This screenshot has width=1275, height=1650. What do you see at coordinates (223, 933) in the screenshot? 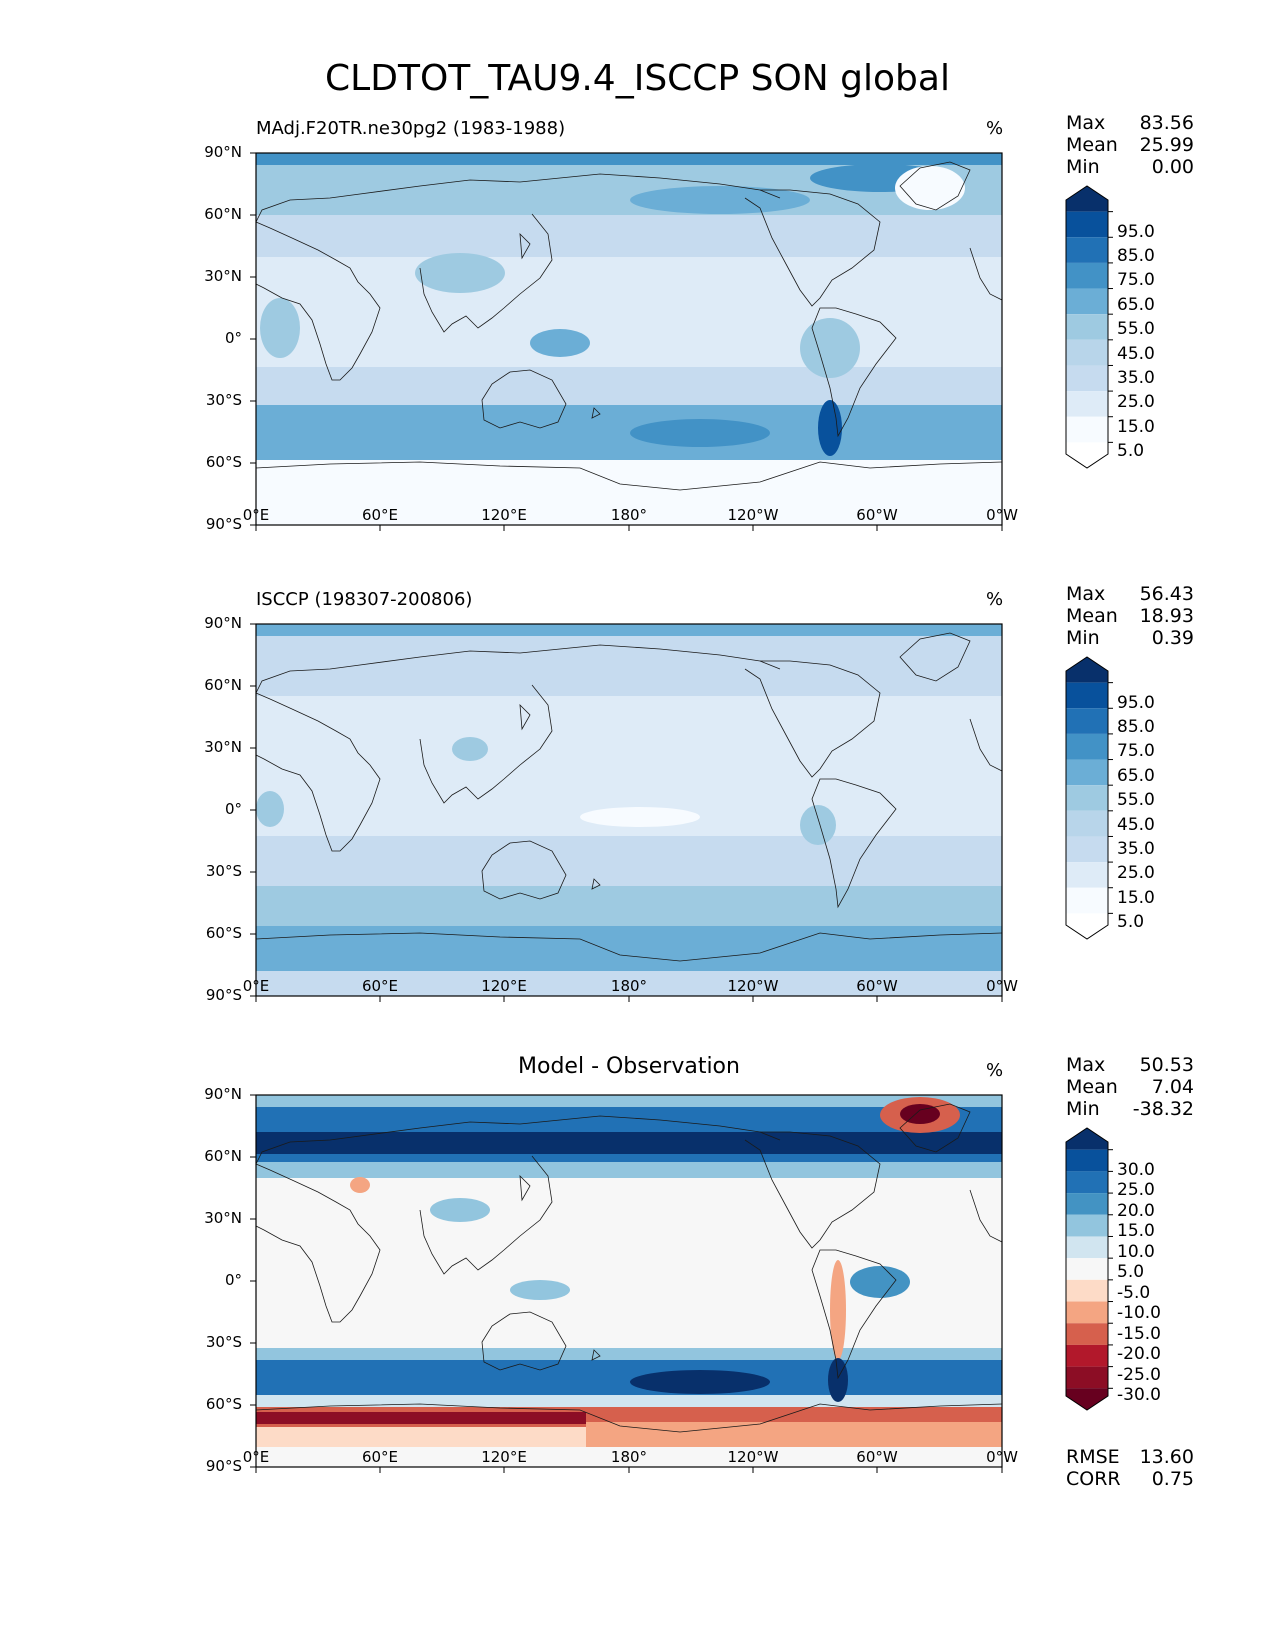
I see `lat-label: 60°S` at bounding box center [223, 933].